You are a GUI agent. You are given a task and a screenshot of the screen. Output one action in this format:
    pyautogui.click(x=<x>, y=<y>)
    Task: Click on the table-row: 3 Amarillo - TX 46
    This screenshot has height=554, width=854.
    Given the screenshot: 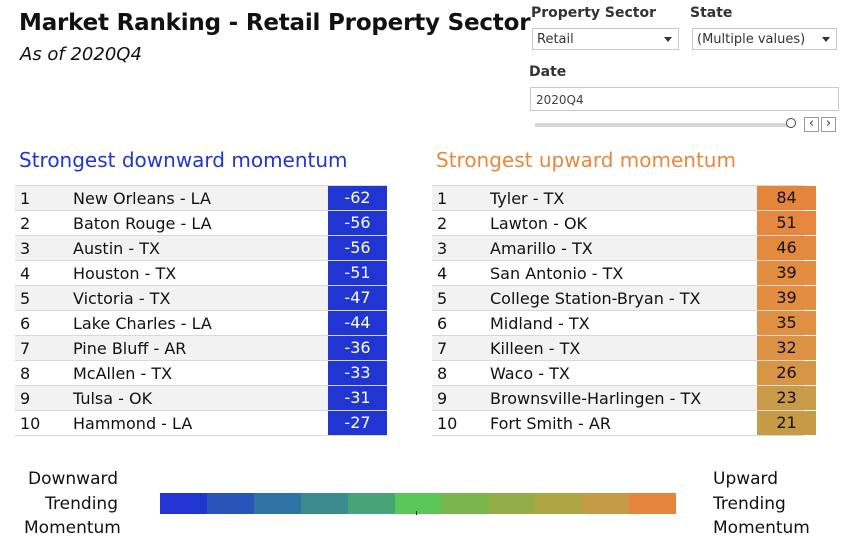 What is the action you would take?
    pyautogui.click(x=624, y=247)
    